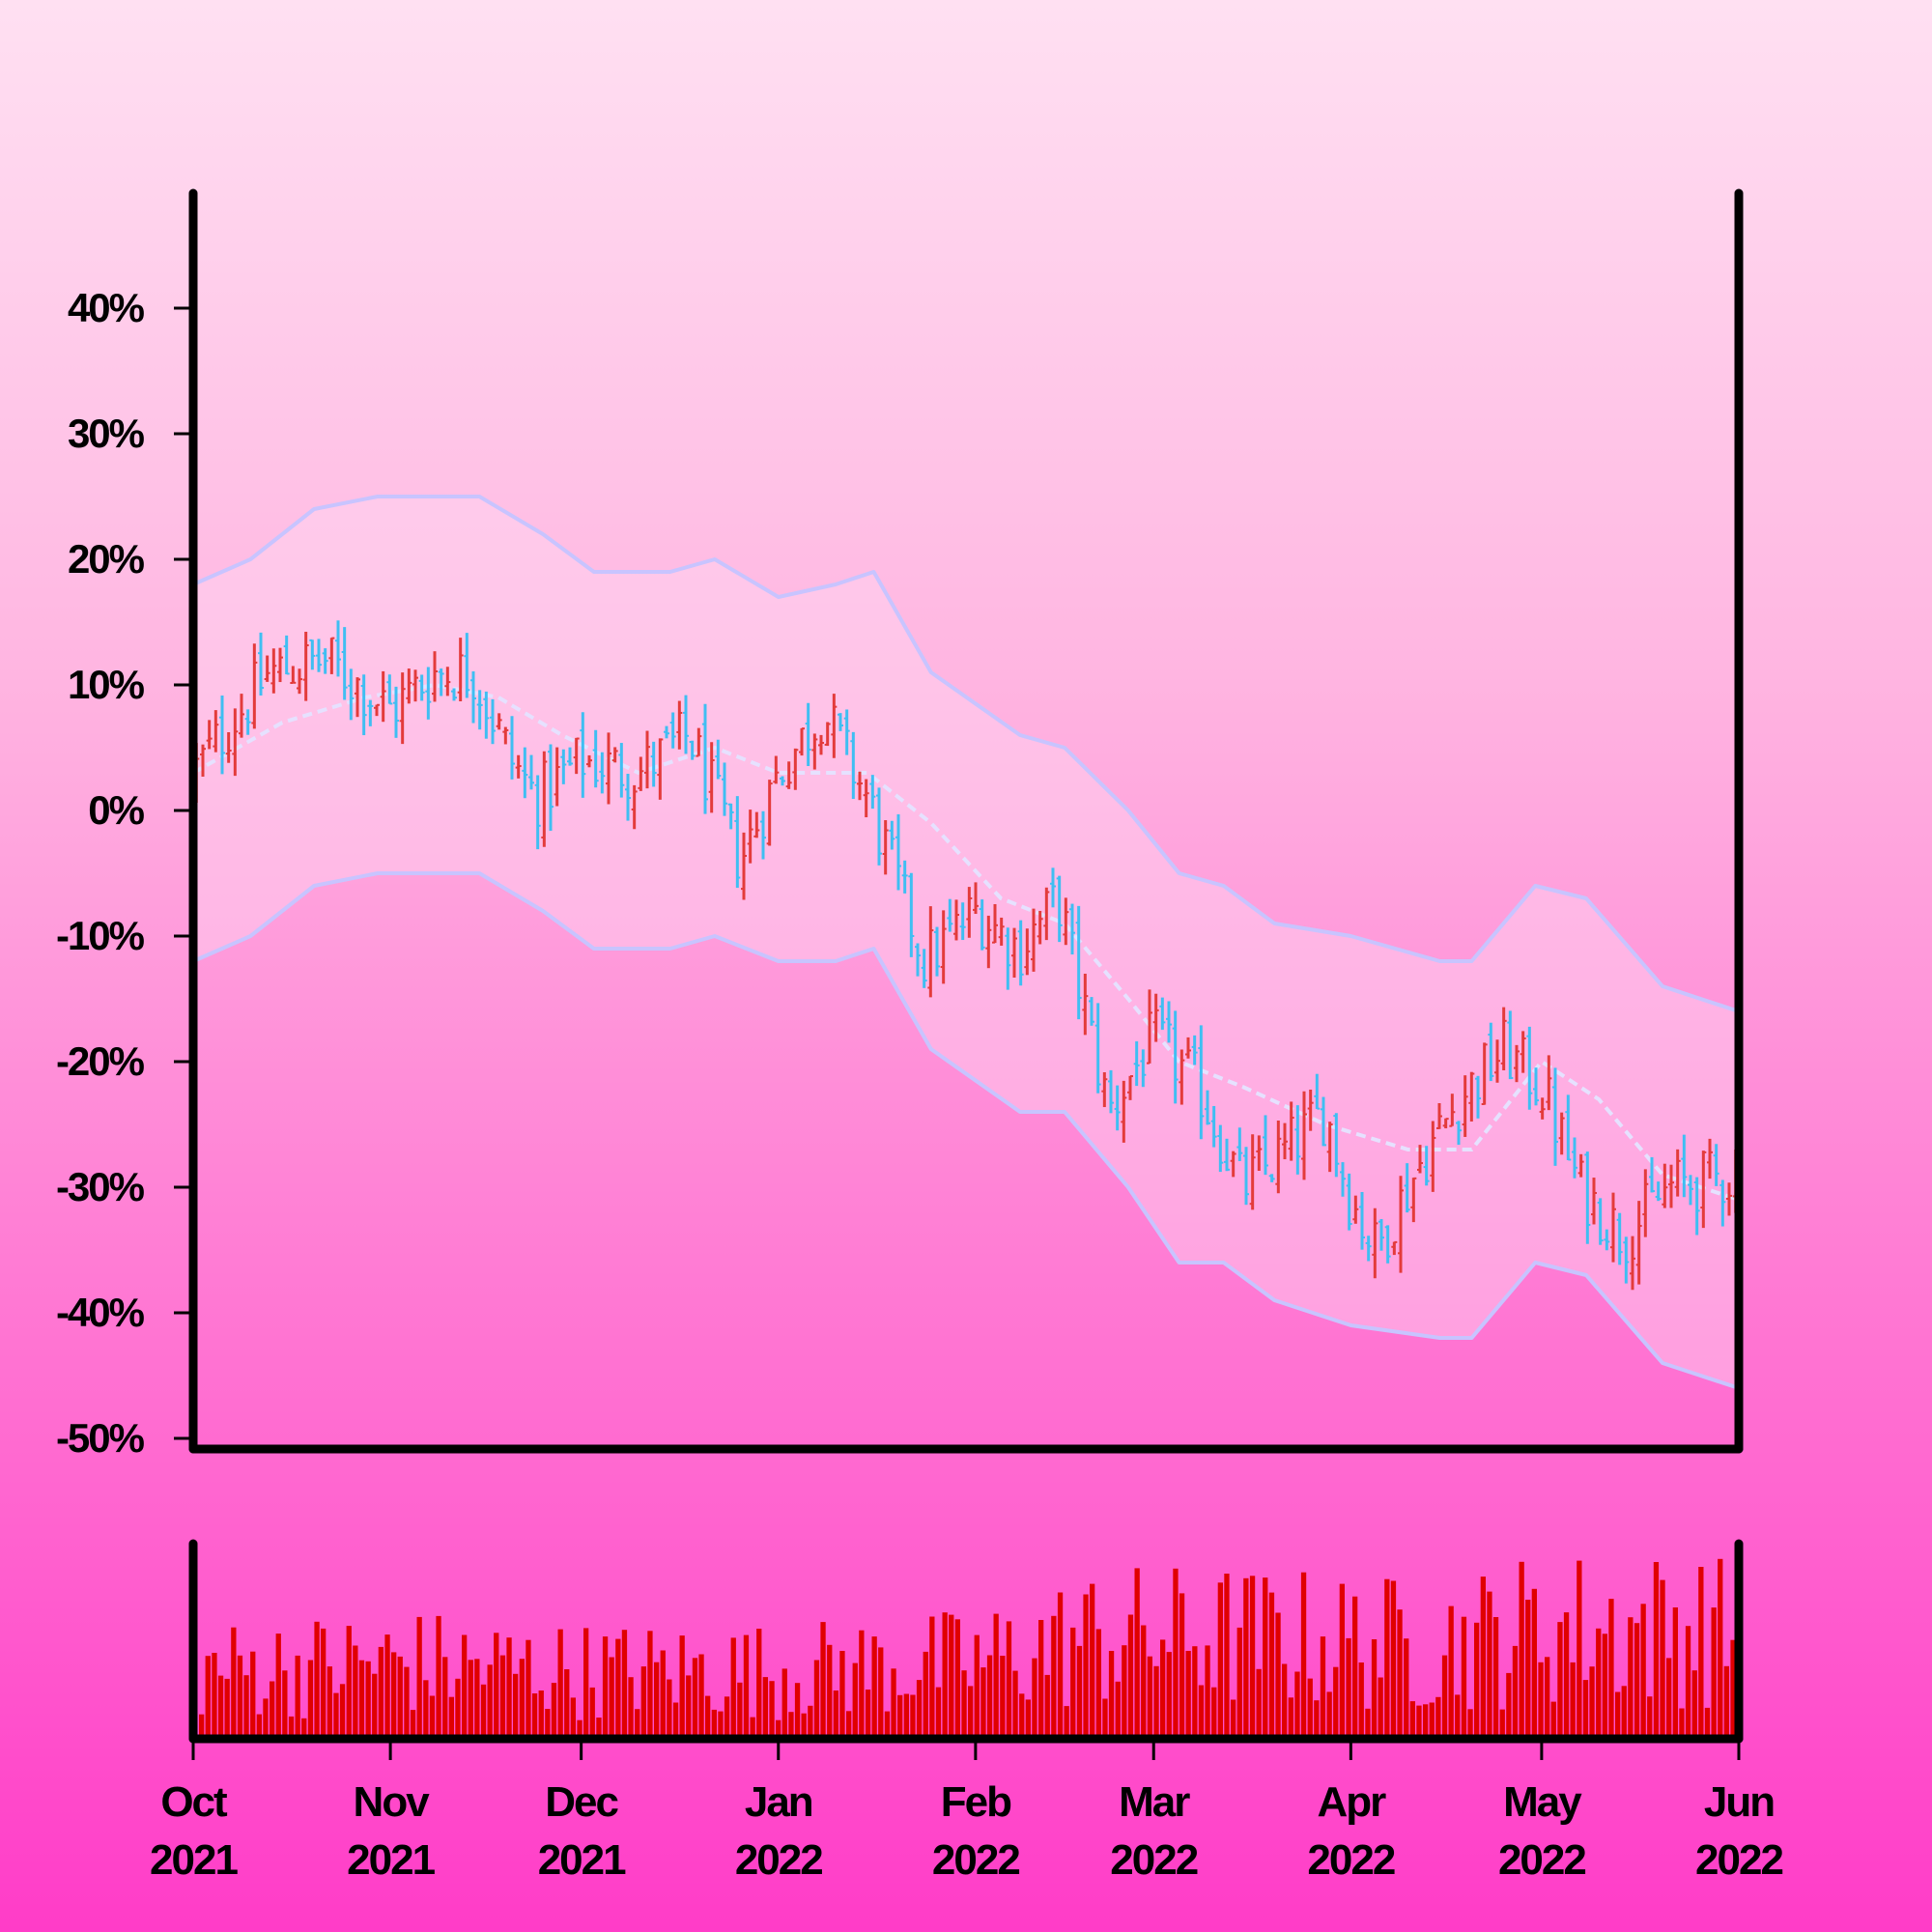 The height and width of the screenshot is (1932, 1932). Describe the element at coordinates (100, 1061) in the screenshot. I see `y-tick-label: -20%` at that location.